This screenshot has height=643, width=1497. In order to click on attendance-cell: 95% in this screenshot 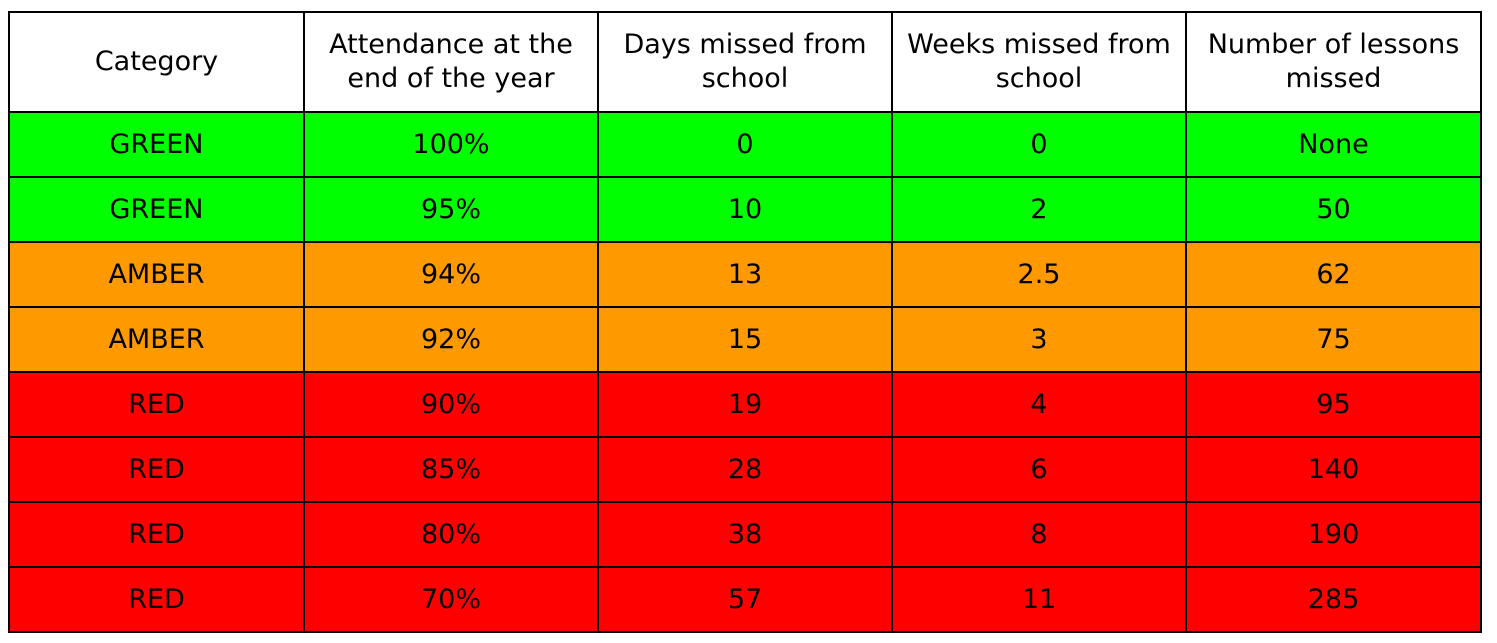, I will do `click(451, 209)`.